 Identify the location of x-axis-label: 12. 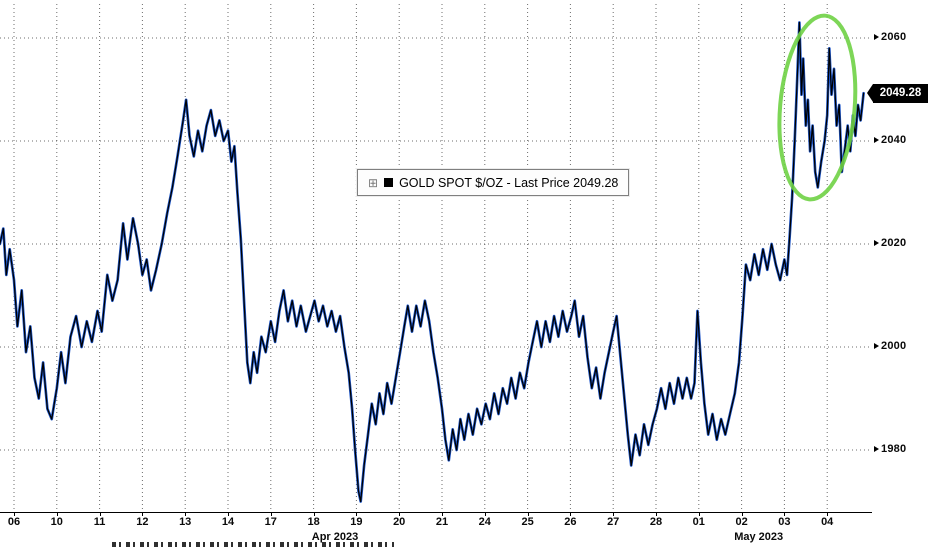
(142, 522).